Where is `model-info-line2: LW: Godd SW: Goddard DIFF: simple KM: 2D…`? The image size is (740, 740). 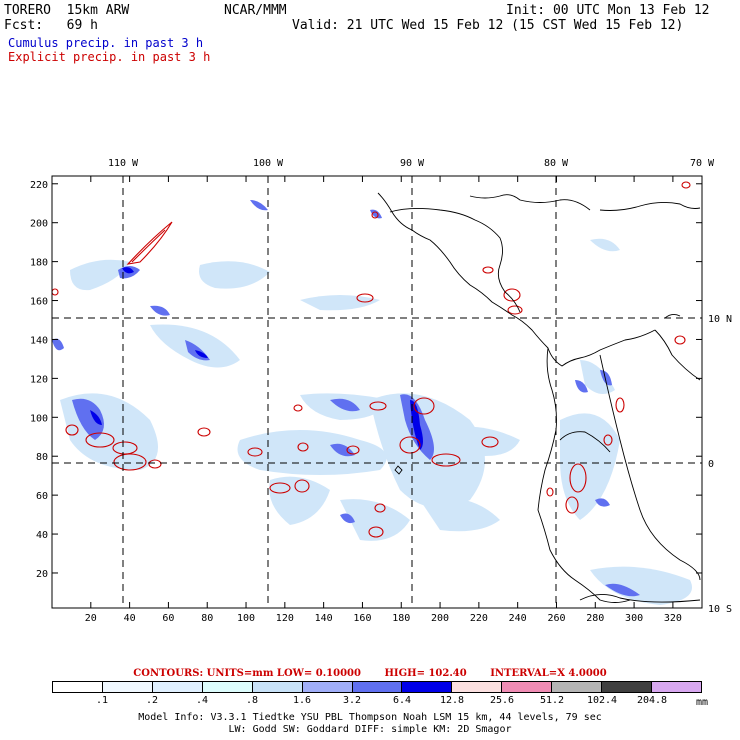
model-info-line2: LW: Godd SW: Goddard DIFF: simple KM: 2D… is located at coordinates (370, 729).